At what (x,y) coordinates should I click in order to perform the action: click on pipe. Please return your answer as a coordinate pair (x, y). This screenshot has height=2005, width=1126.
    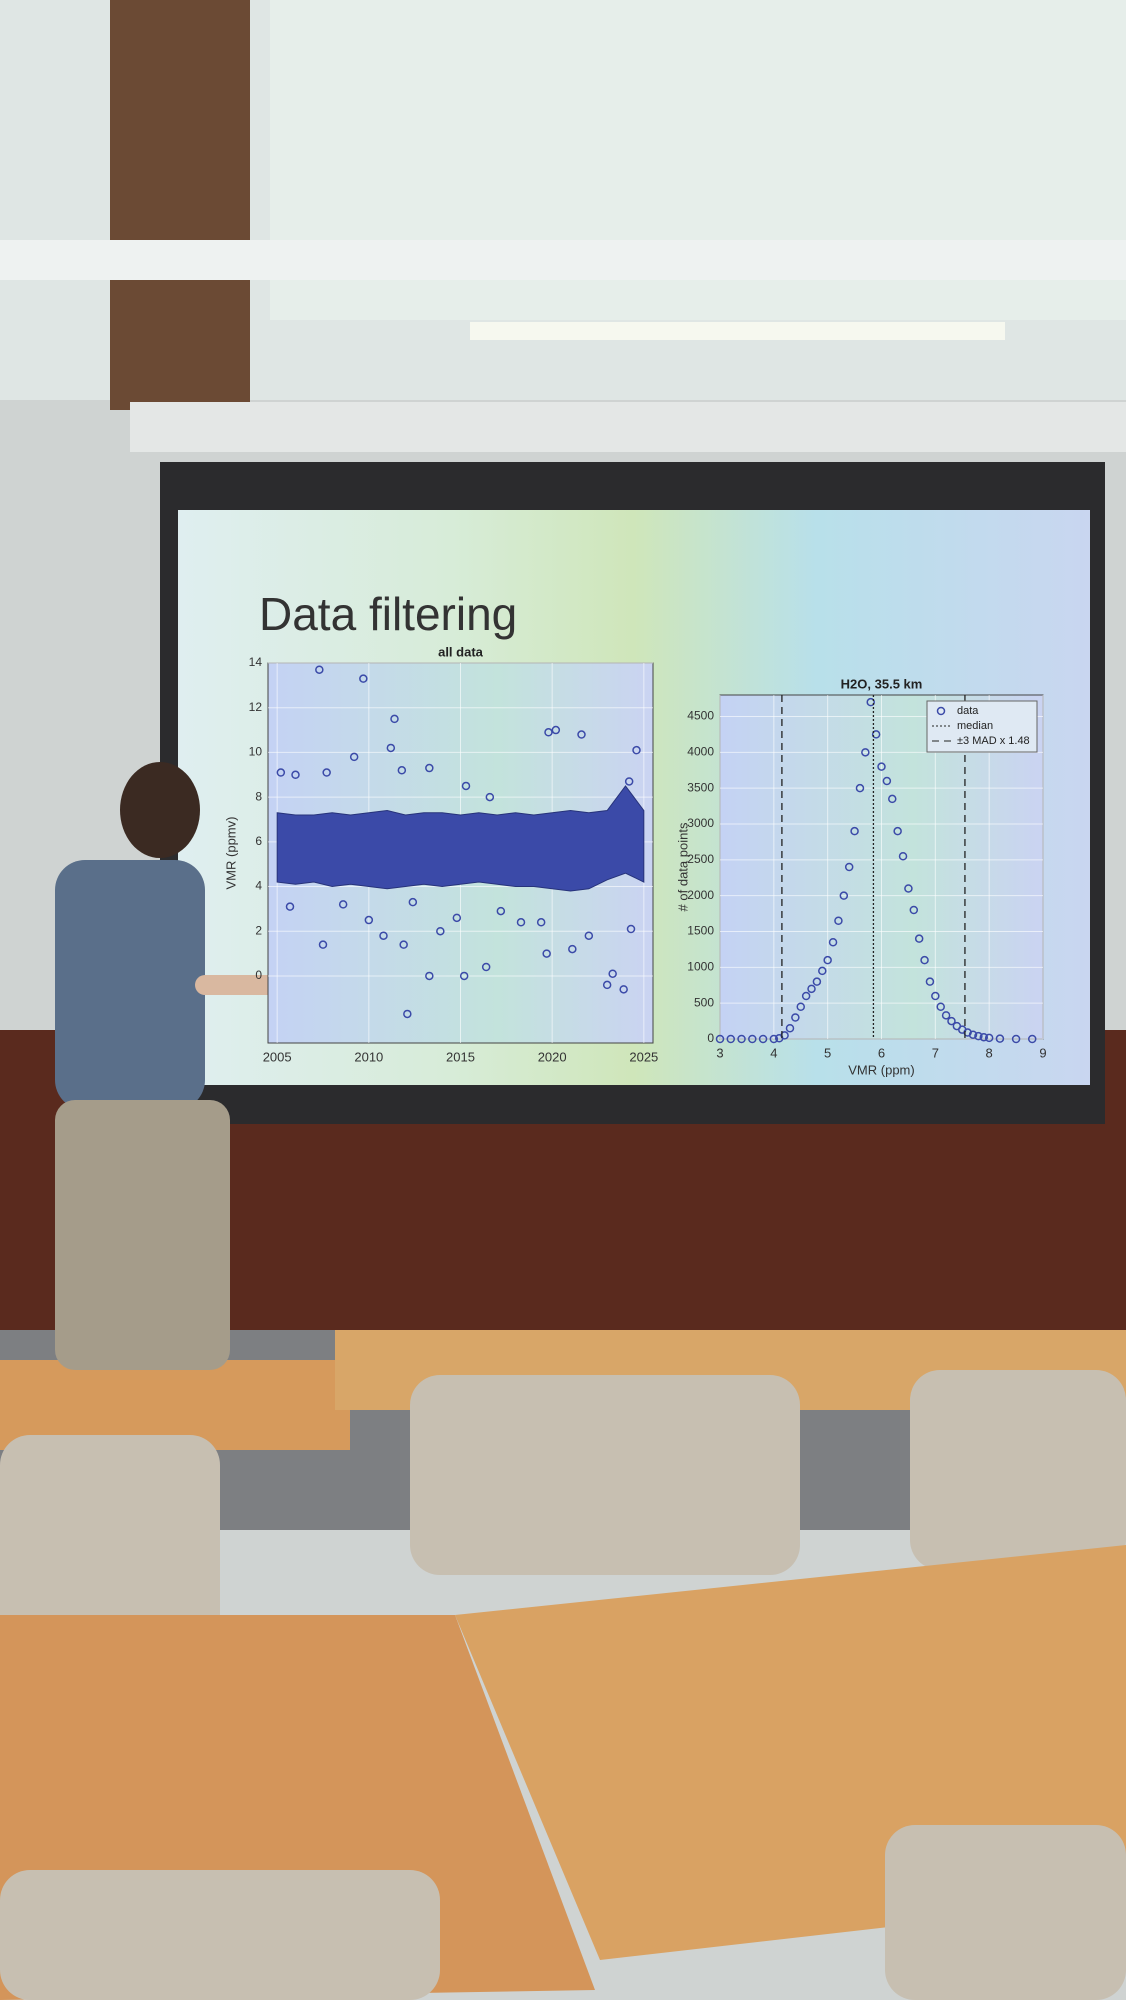
    Looking at the image, I should click on (563, 260).